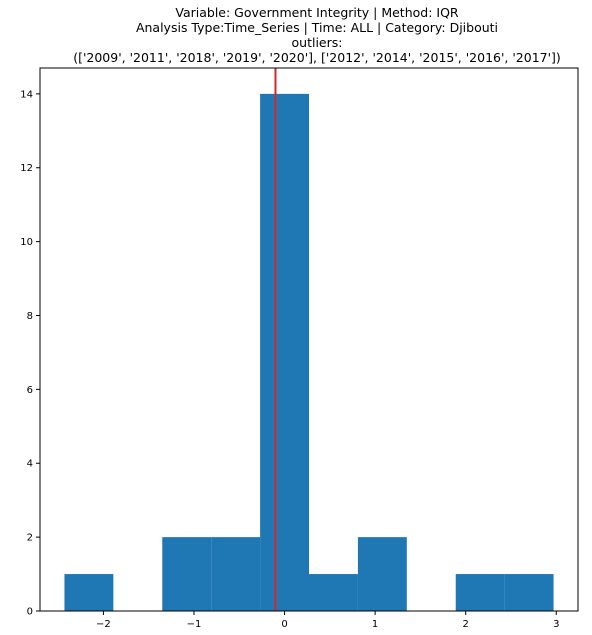 This screenshot has height=635, width=592. I want to click on y-tick-label: 6, so click(30, 390).